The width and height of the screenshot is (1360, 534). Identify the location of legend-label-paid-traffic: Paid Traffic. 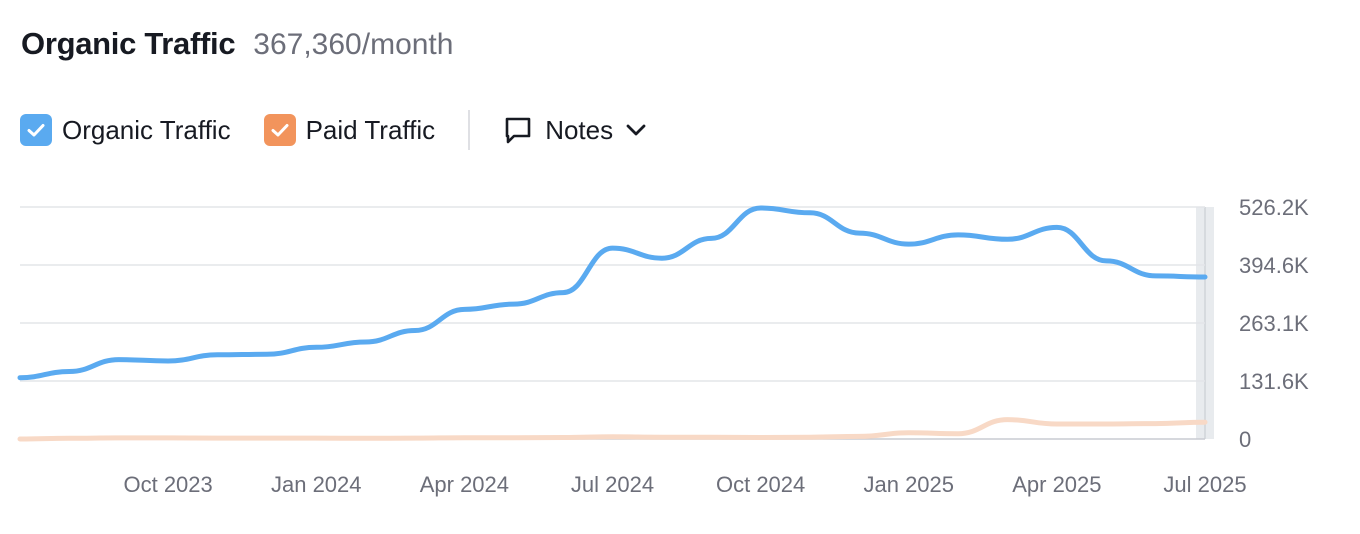
(370, 129).